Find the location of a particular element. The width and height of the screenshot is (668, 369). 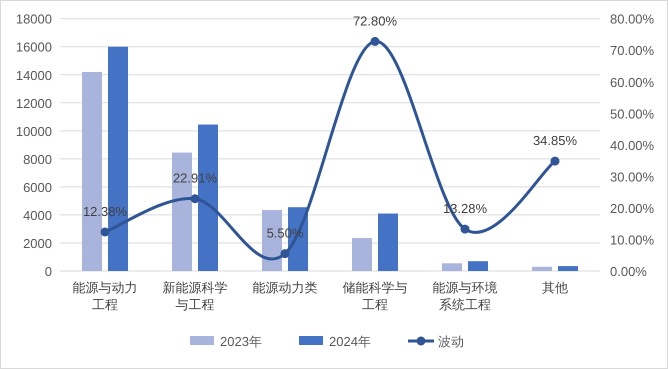

y-tick-label: 14000 is located at coordinates (34, 75).